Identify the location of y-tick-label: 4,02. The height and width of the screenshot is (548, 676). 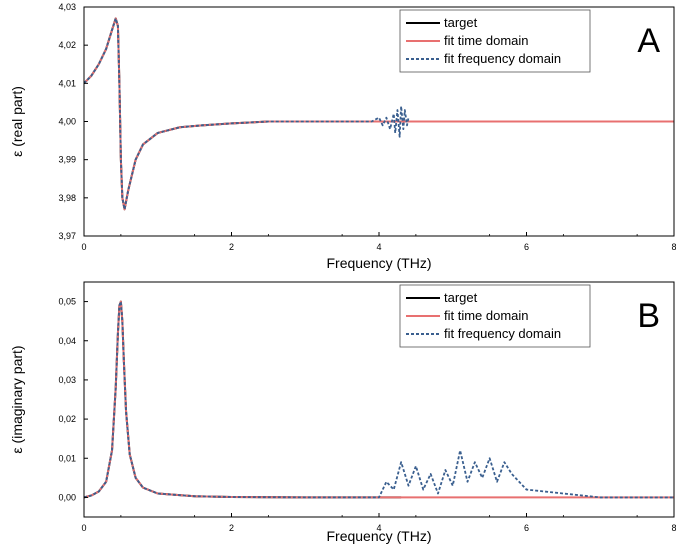
(67, 45).